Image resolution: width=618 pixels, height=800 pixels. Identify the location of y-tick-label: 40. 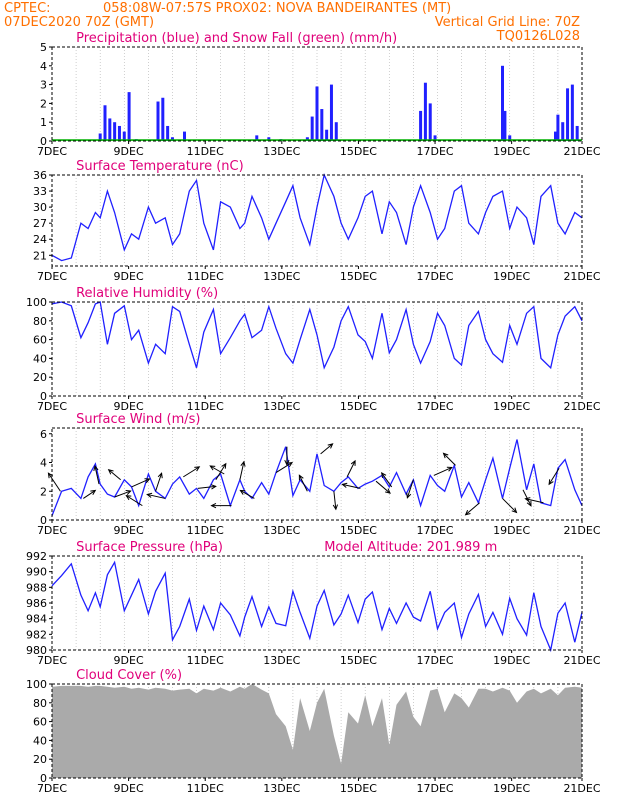
(40, 740).